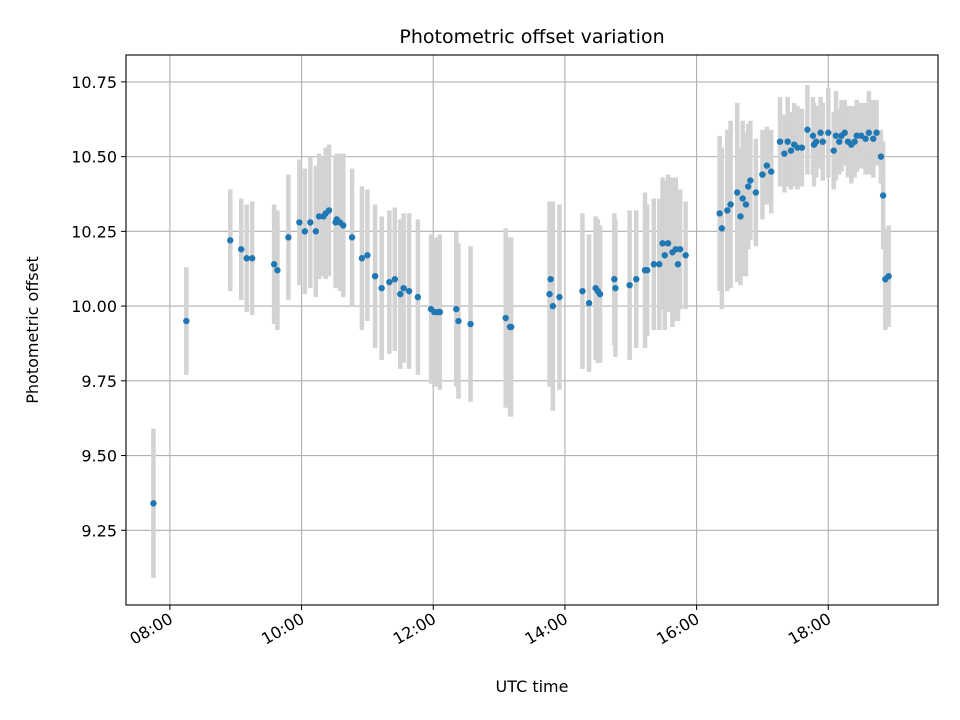  What do you see at coordinates (94, 231) in the screenshot?
I see `y-tick-label: 10.25` at bounding box center [94, 231].